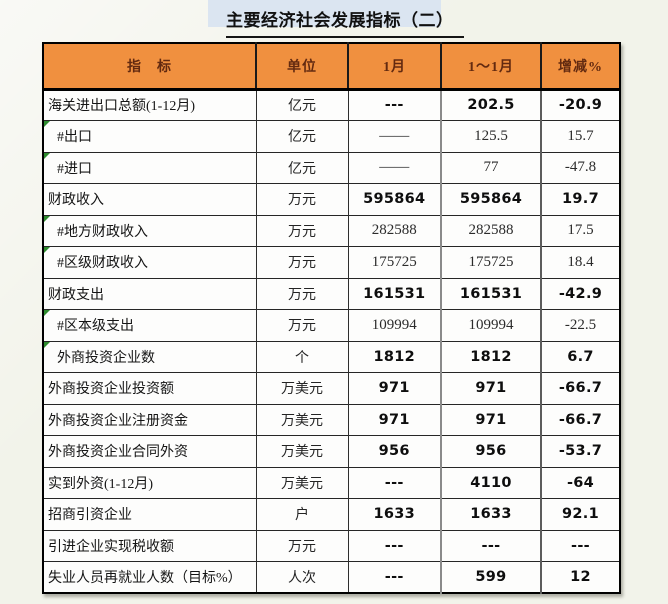 The height and width of the screenshot is (604, 668). What do you see at coordinates (394, 67) in the screenshot?
I see `col-header-month1: 1月` at bounding box center [394, 67].